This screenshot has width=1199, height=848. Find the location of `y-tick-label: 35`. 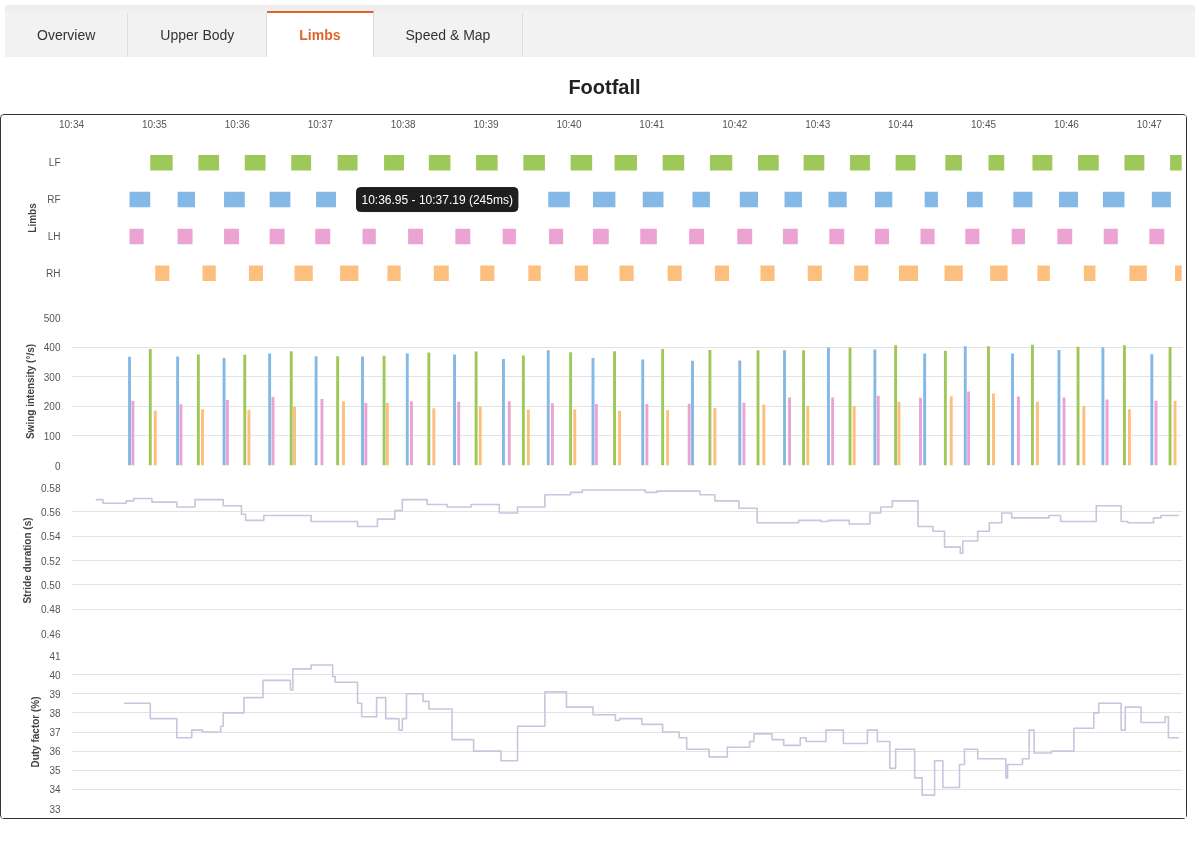

y-tick-label: 35 is located at coordinates (55, 771).